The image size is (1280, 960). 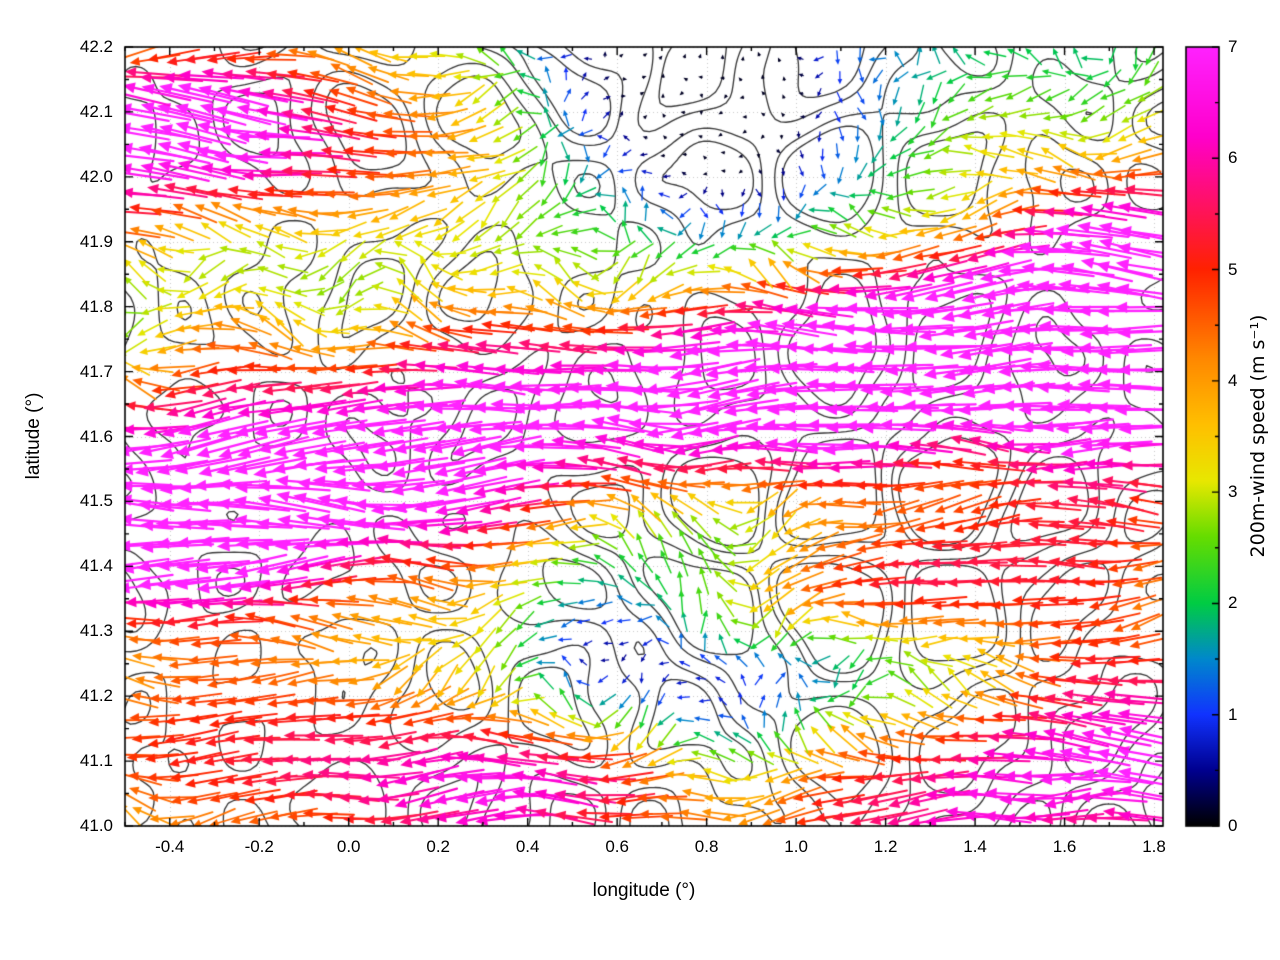 What do you see at coordinates (96, 566) in the screenshot?
I see `y-tick-label: 41.4` at bounding box center [96, 566].